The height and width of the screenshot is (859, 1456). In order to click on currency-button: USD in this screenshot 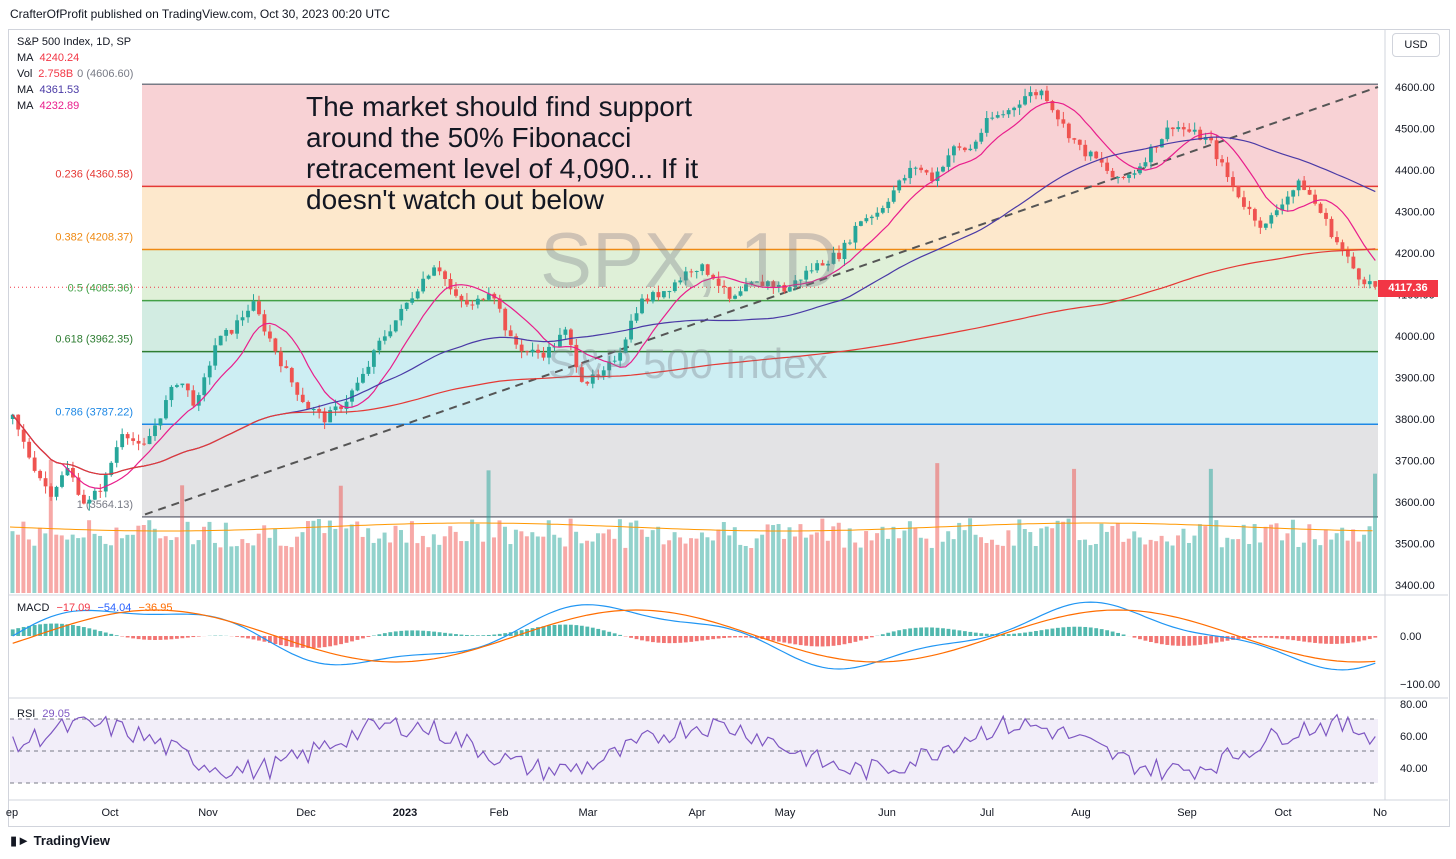, I will do `click(1416, 45)`.